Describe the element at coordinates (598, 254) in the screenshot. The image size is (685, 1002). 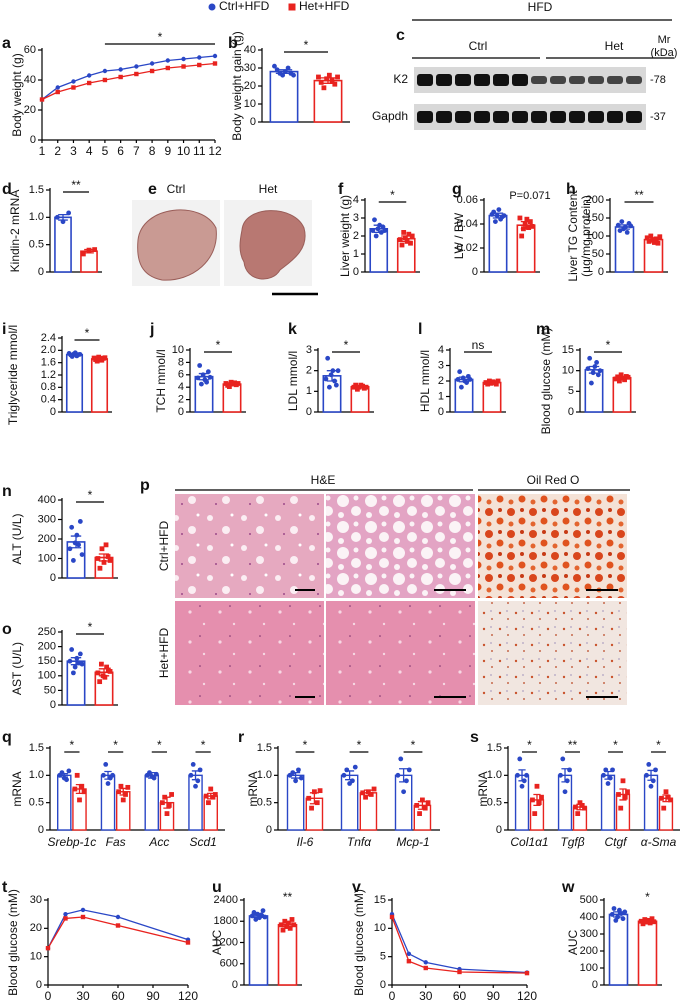
I see `y-tick-label: 50` at that location.